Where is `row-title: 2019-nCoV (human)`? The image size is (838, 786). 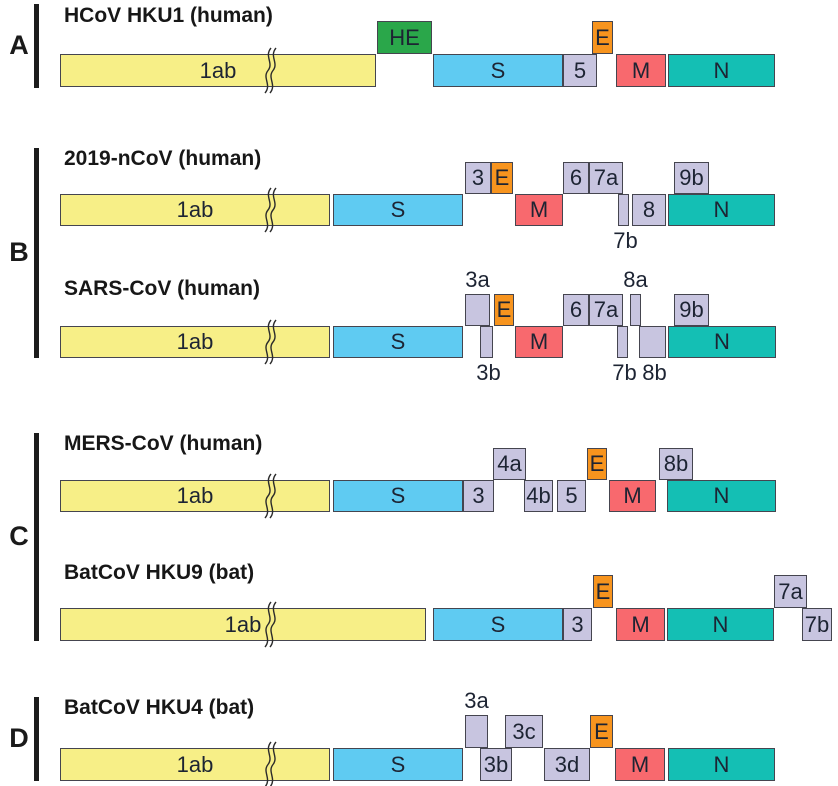
row-title: 2019-nCoV (human) is located at coordinates (163, 158).